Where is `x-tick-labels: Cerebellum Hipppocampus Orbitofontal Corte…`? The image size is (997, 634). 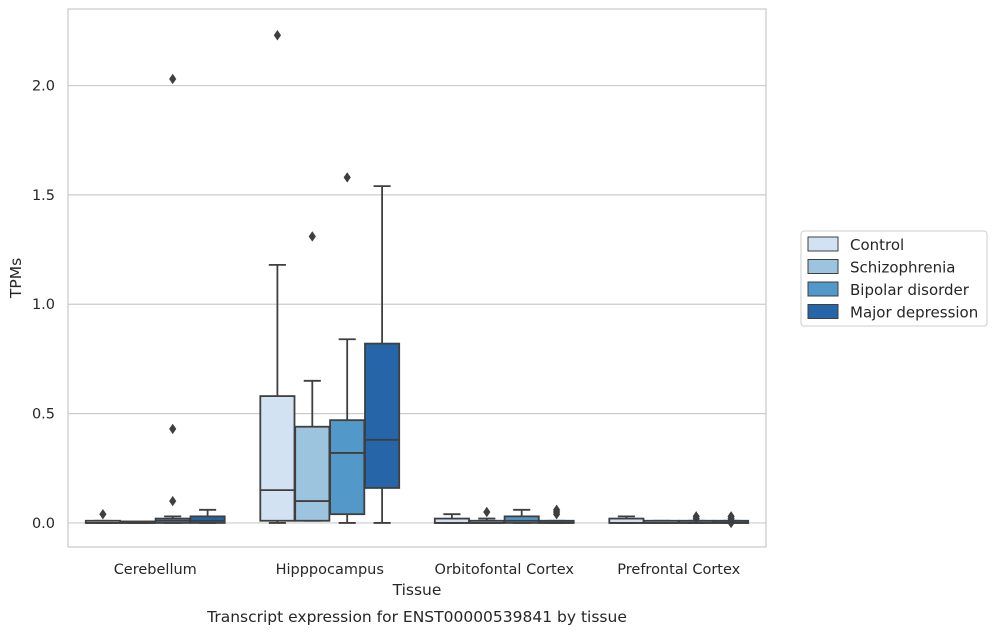 x-tick-labels: Cerebellum Hipppocampus Orbitofontal Corte… is located at coordinates (427, 570).